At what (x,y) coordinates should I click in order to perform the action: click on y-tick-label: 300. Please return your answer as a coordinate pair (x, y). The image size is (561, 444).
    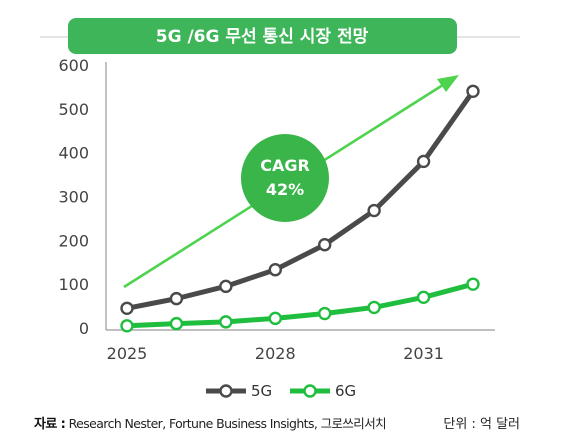
    Looking at the image, I should click on (73, 197).